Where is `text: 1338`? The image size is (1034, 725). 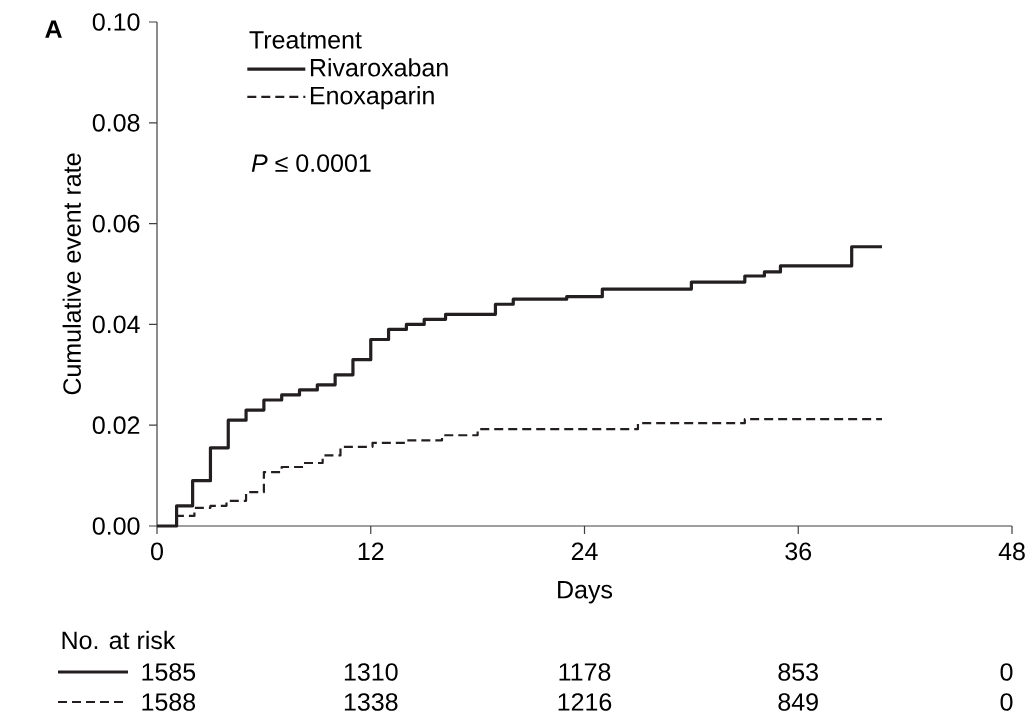
text: 1338 is located at coordinates (371, 702).